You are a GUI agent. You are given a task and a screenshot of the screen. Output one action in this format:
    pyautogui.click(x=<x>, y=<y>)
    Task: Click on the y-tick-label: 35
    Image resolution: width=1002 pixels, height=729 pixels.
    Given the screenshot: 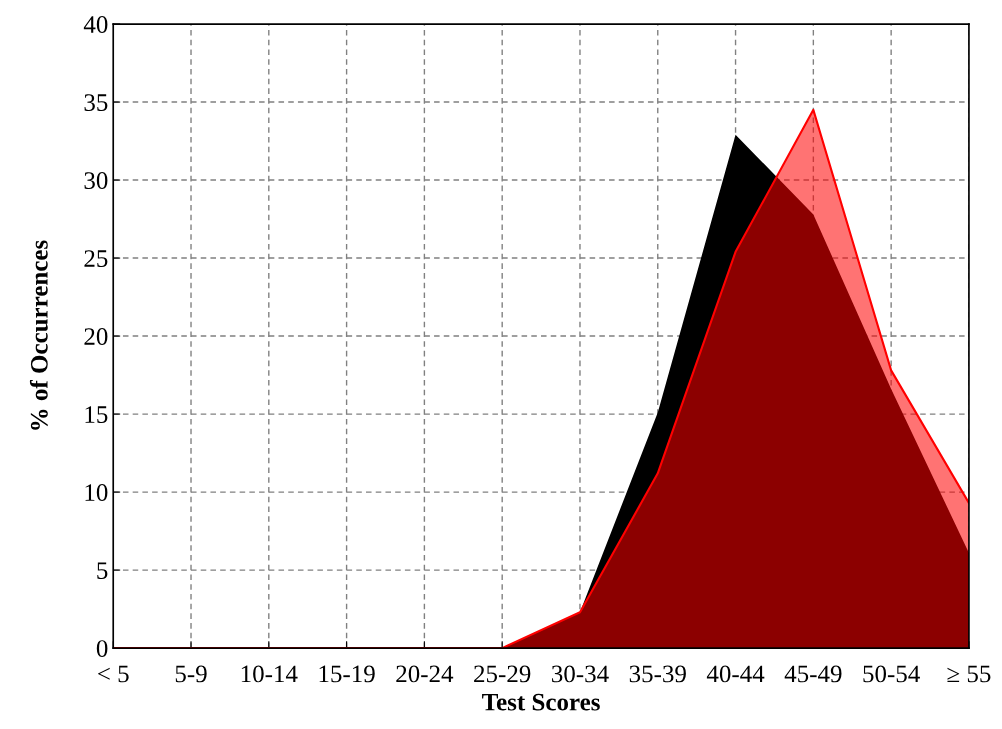 What is the action you would take?
    pyautogui.click(x=96, y=102)
    